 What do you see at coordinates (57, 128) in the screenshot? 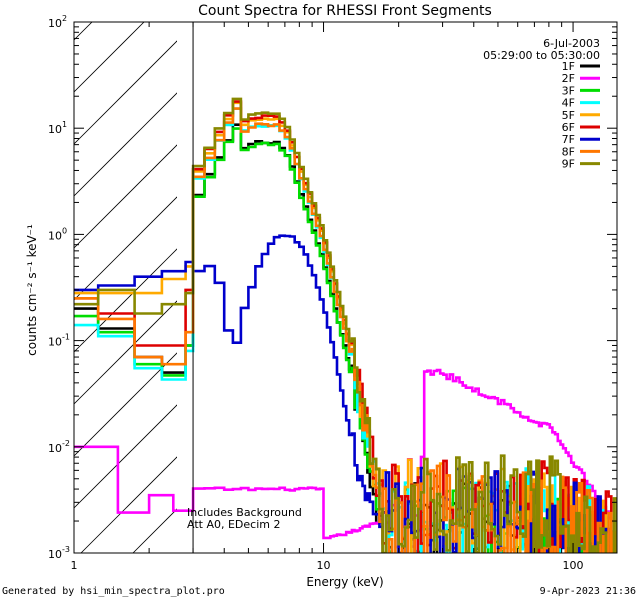
I see `y-tick-label: 10¹` at bounding box center [57, 128].